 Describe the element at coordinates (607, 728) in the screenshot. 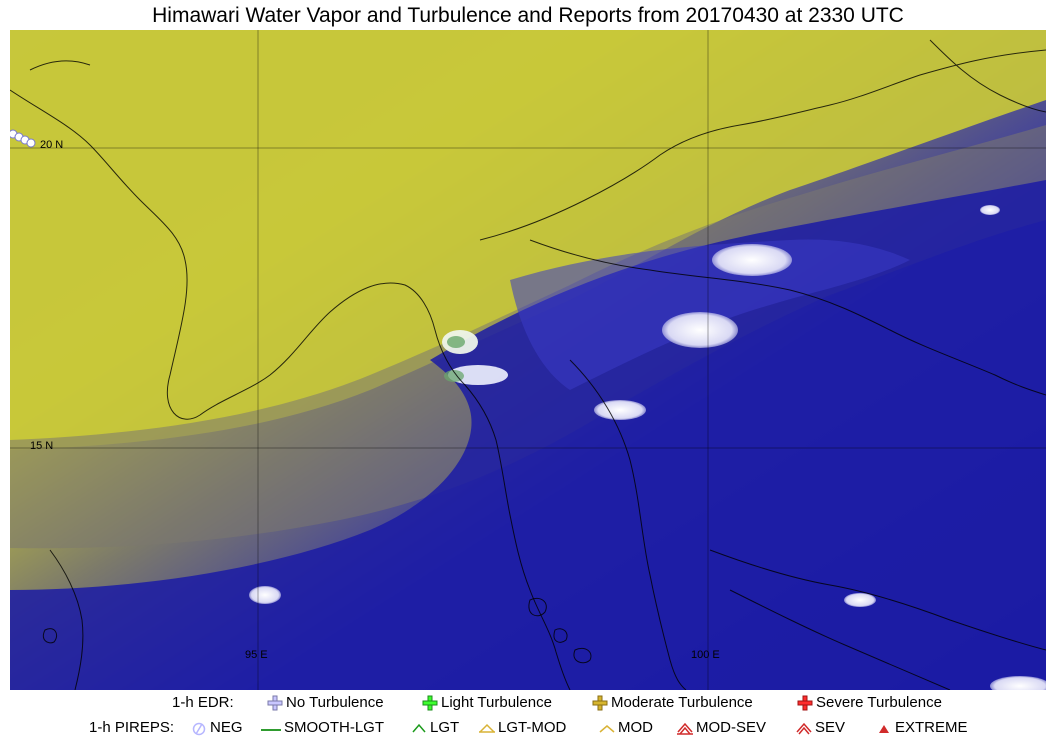

I see `mod-icon` at that location.